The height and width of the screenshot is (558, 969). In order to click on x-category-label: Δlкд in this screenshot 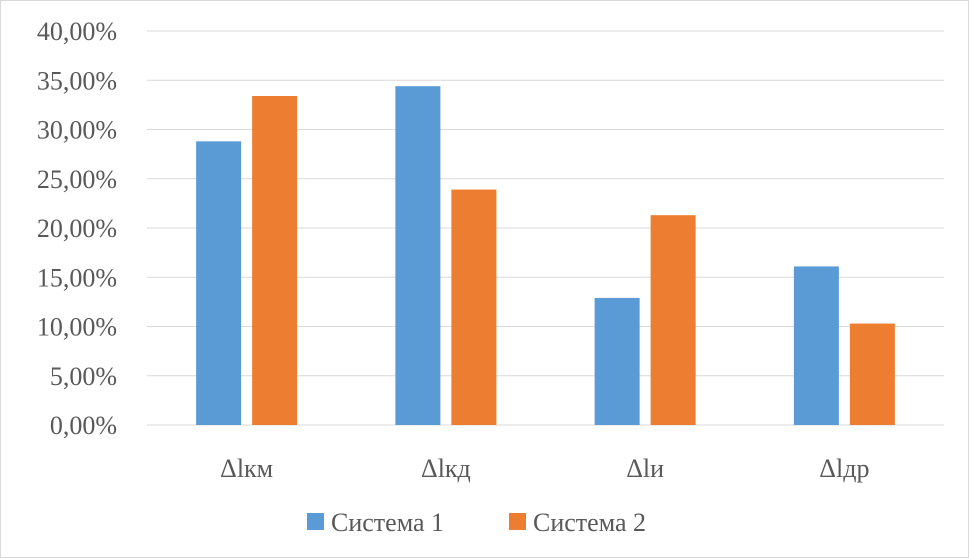, I will do `click(446, 468)`.